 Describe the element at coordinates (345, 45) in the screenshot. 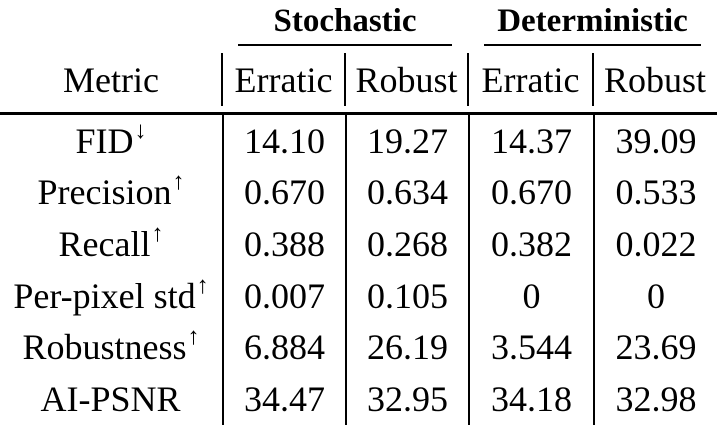

I see `stochastic-underline-rule` at that location.